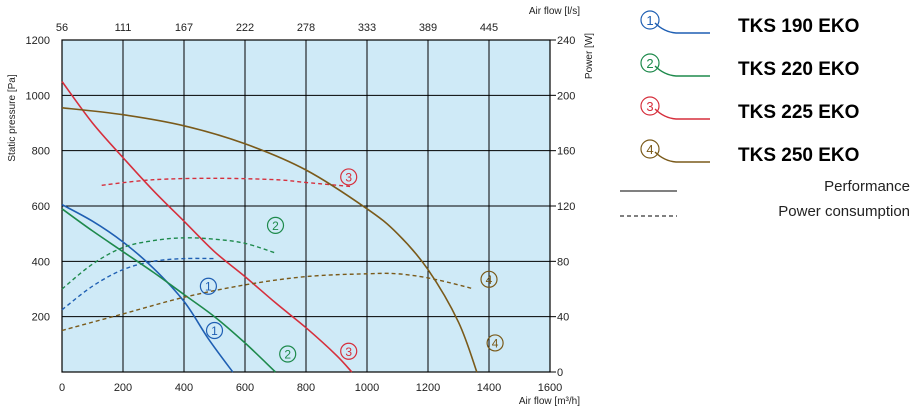  What do you see at coordinates (563, 262) in the screenshot?
I see `y2-tick-label: 80` at bounding box center [563, 262].